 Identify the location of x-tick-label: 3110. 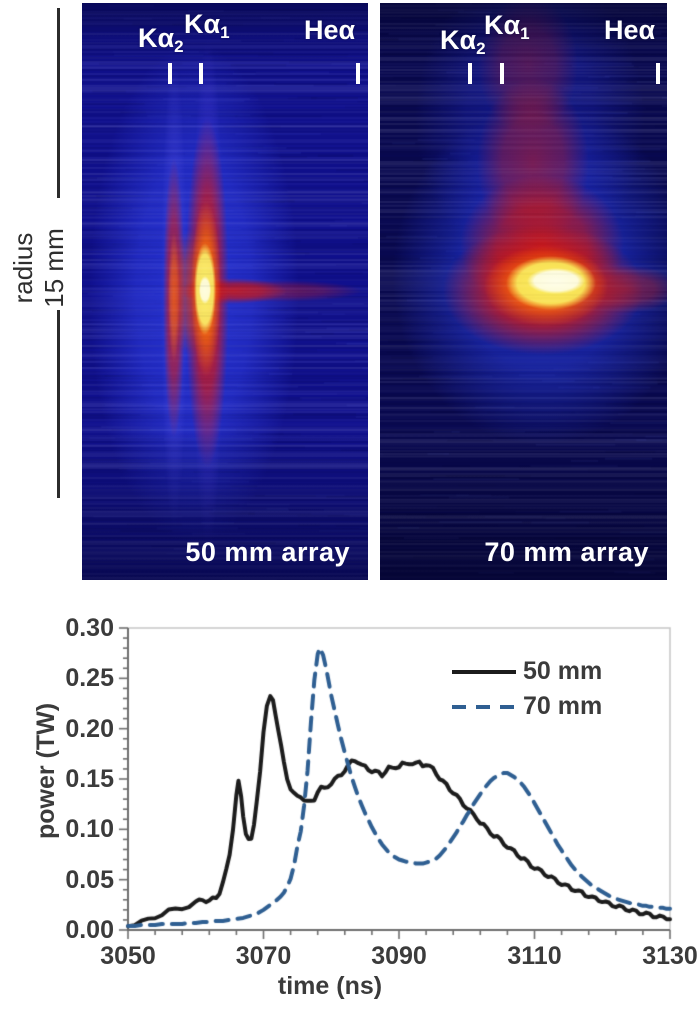
(534, 956).